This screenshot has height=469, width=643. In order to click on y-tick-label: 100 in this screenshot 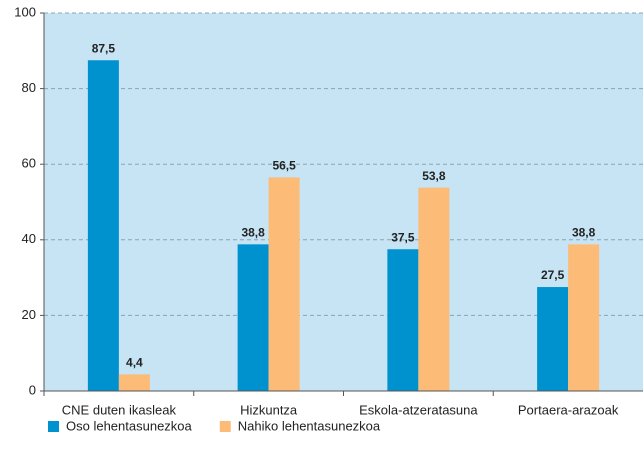, I will do `click(25, 11)`.